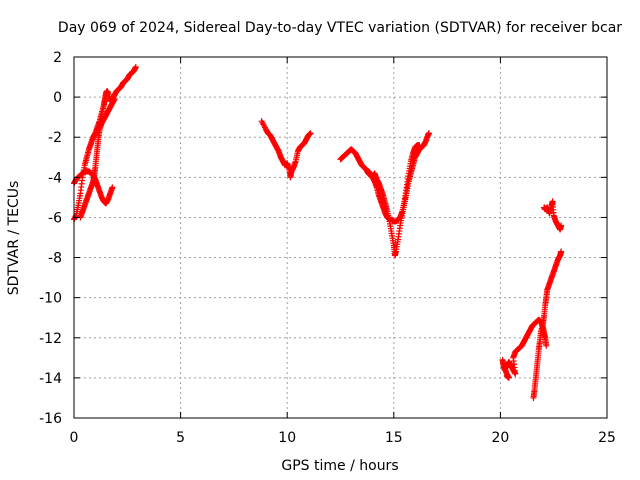  I want to click on y-tick-label: -10, so click(50, 299).